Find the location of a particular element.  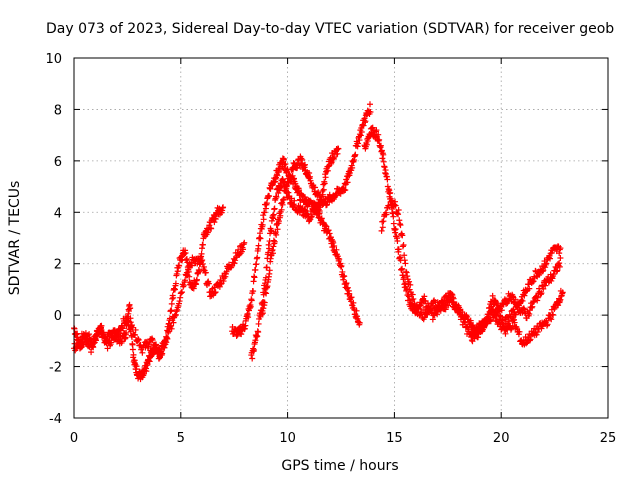

y-tick-label: -2 is located at coordinates (55, 368).